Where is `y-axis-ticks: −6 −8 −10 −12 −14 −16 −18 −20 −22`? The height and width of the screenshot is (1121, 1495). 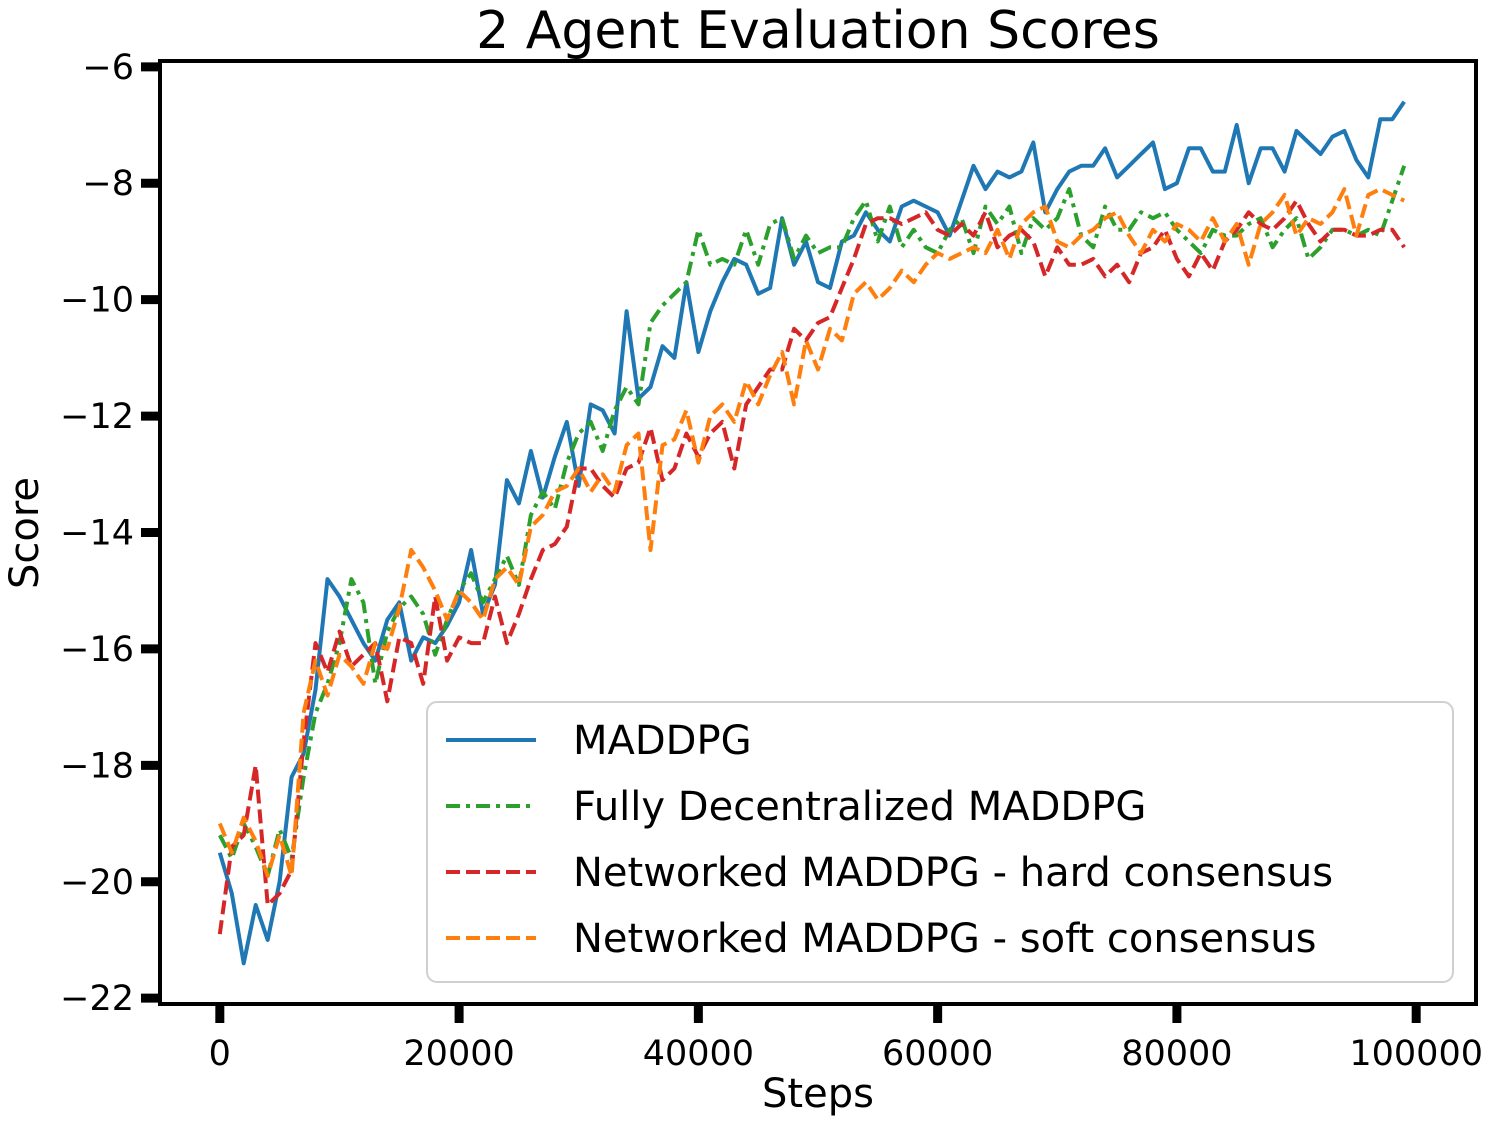
y-axis-ticks: −6 −8 −10 −12 −14 −16 −18 −20 −22 is located at coordinates (110, 533).